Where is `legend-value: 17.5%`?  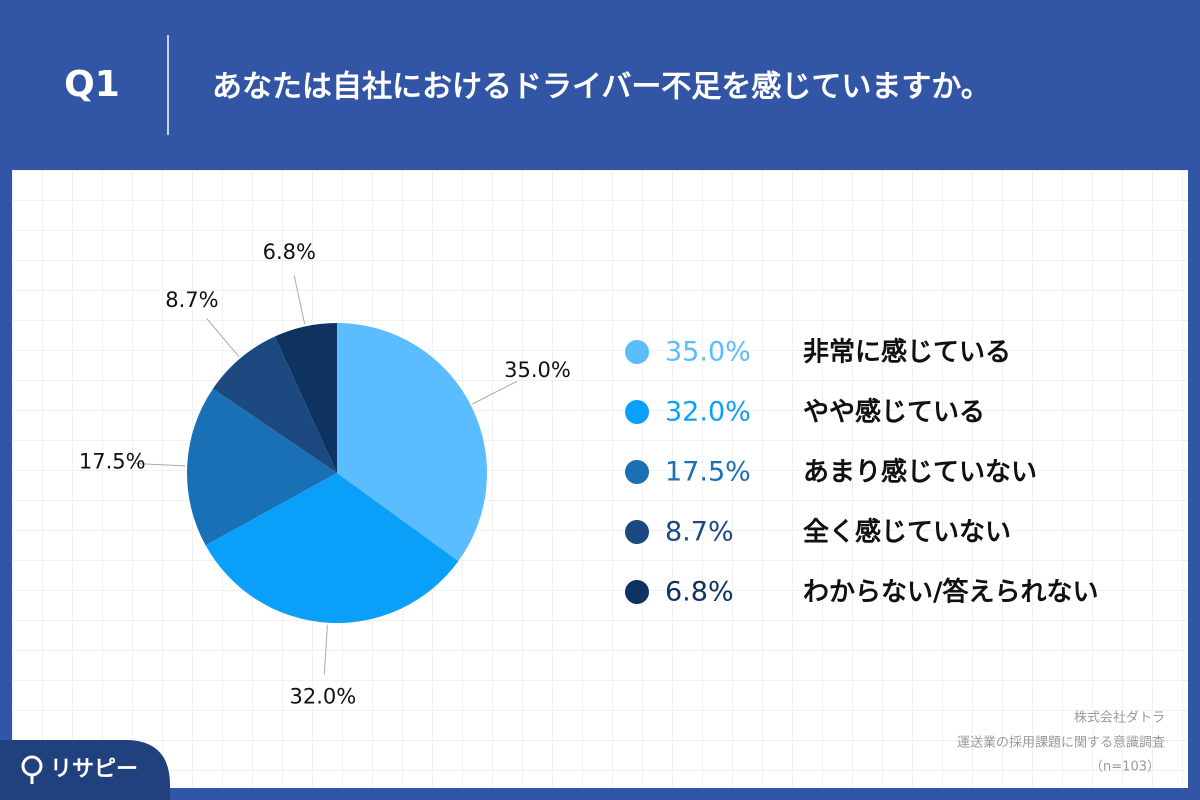 legend-value: 17.5% is located at coordinates (708, 472).